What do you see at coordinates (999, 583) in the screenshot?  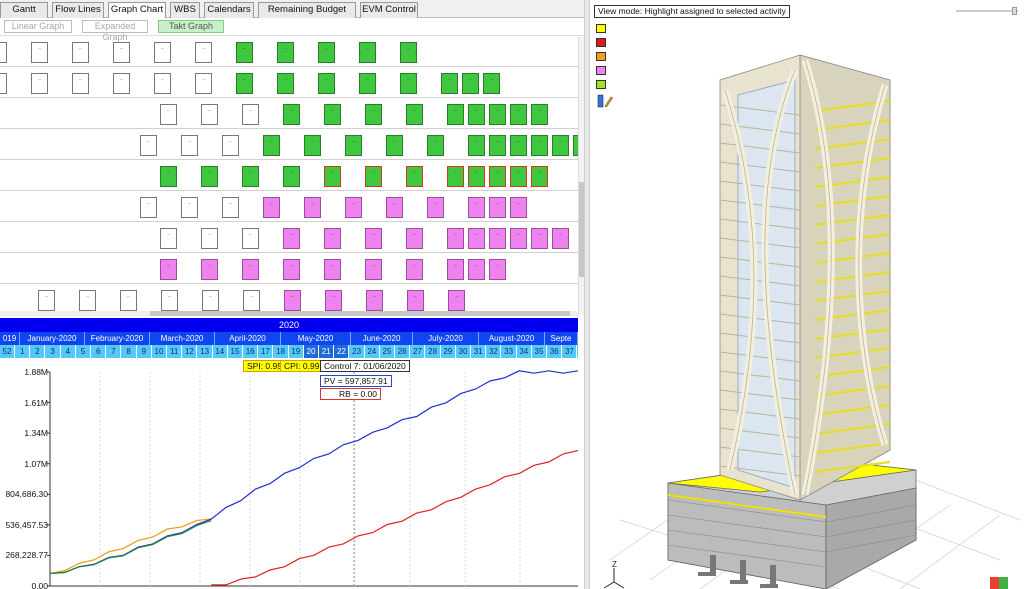 I see `view-cube-icon` at bounding box center [999, 583].